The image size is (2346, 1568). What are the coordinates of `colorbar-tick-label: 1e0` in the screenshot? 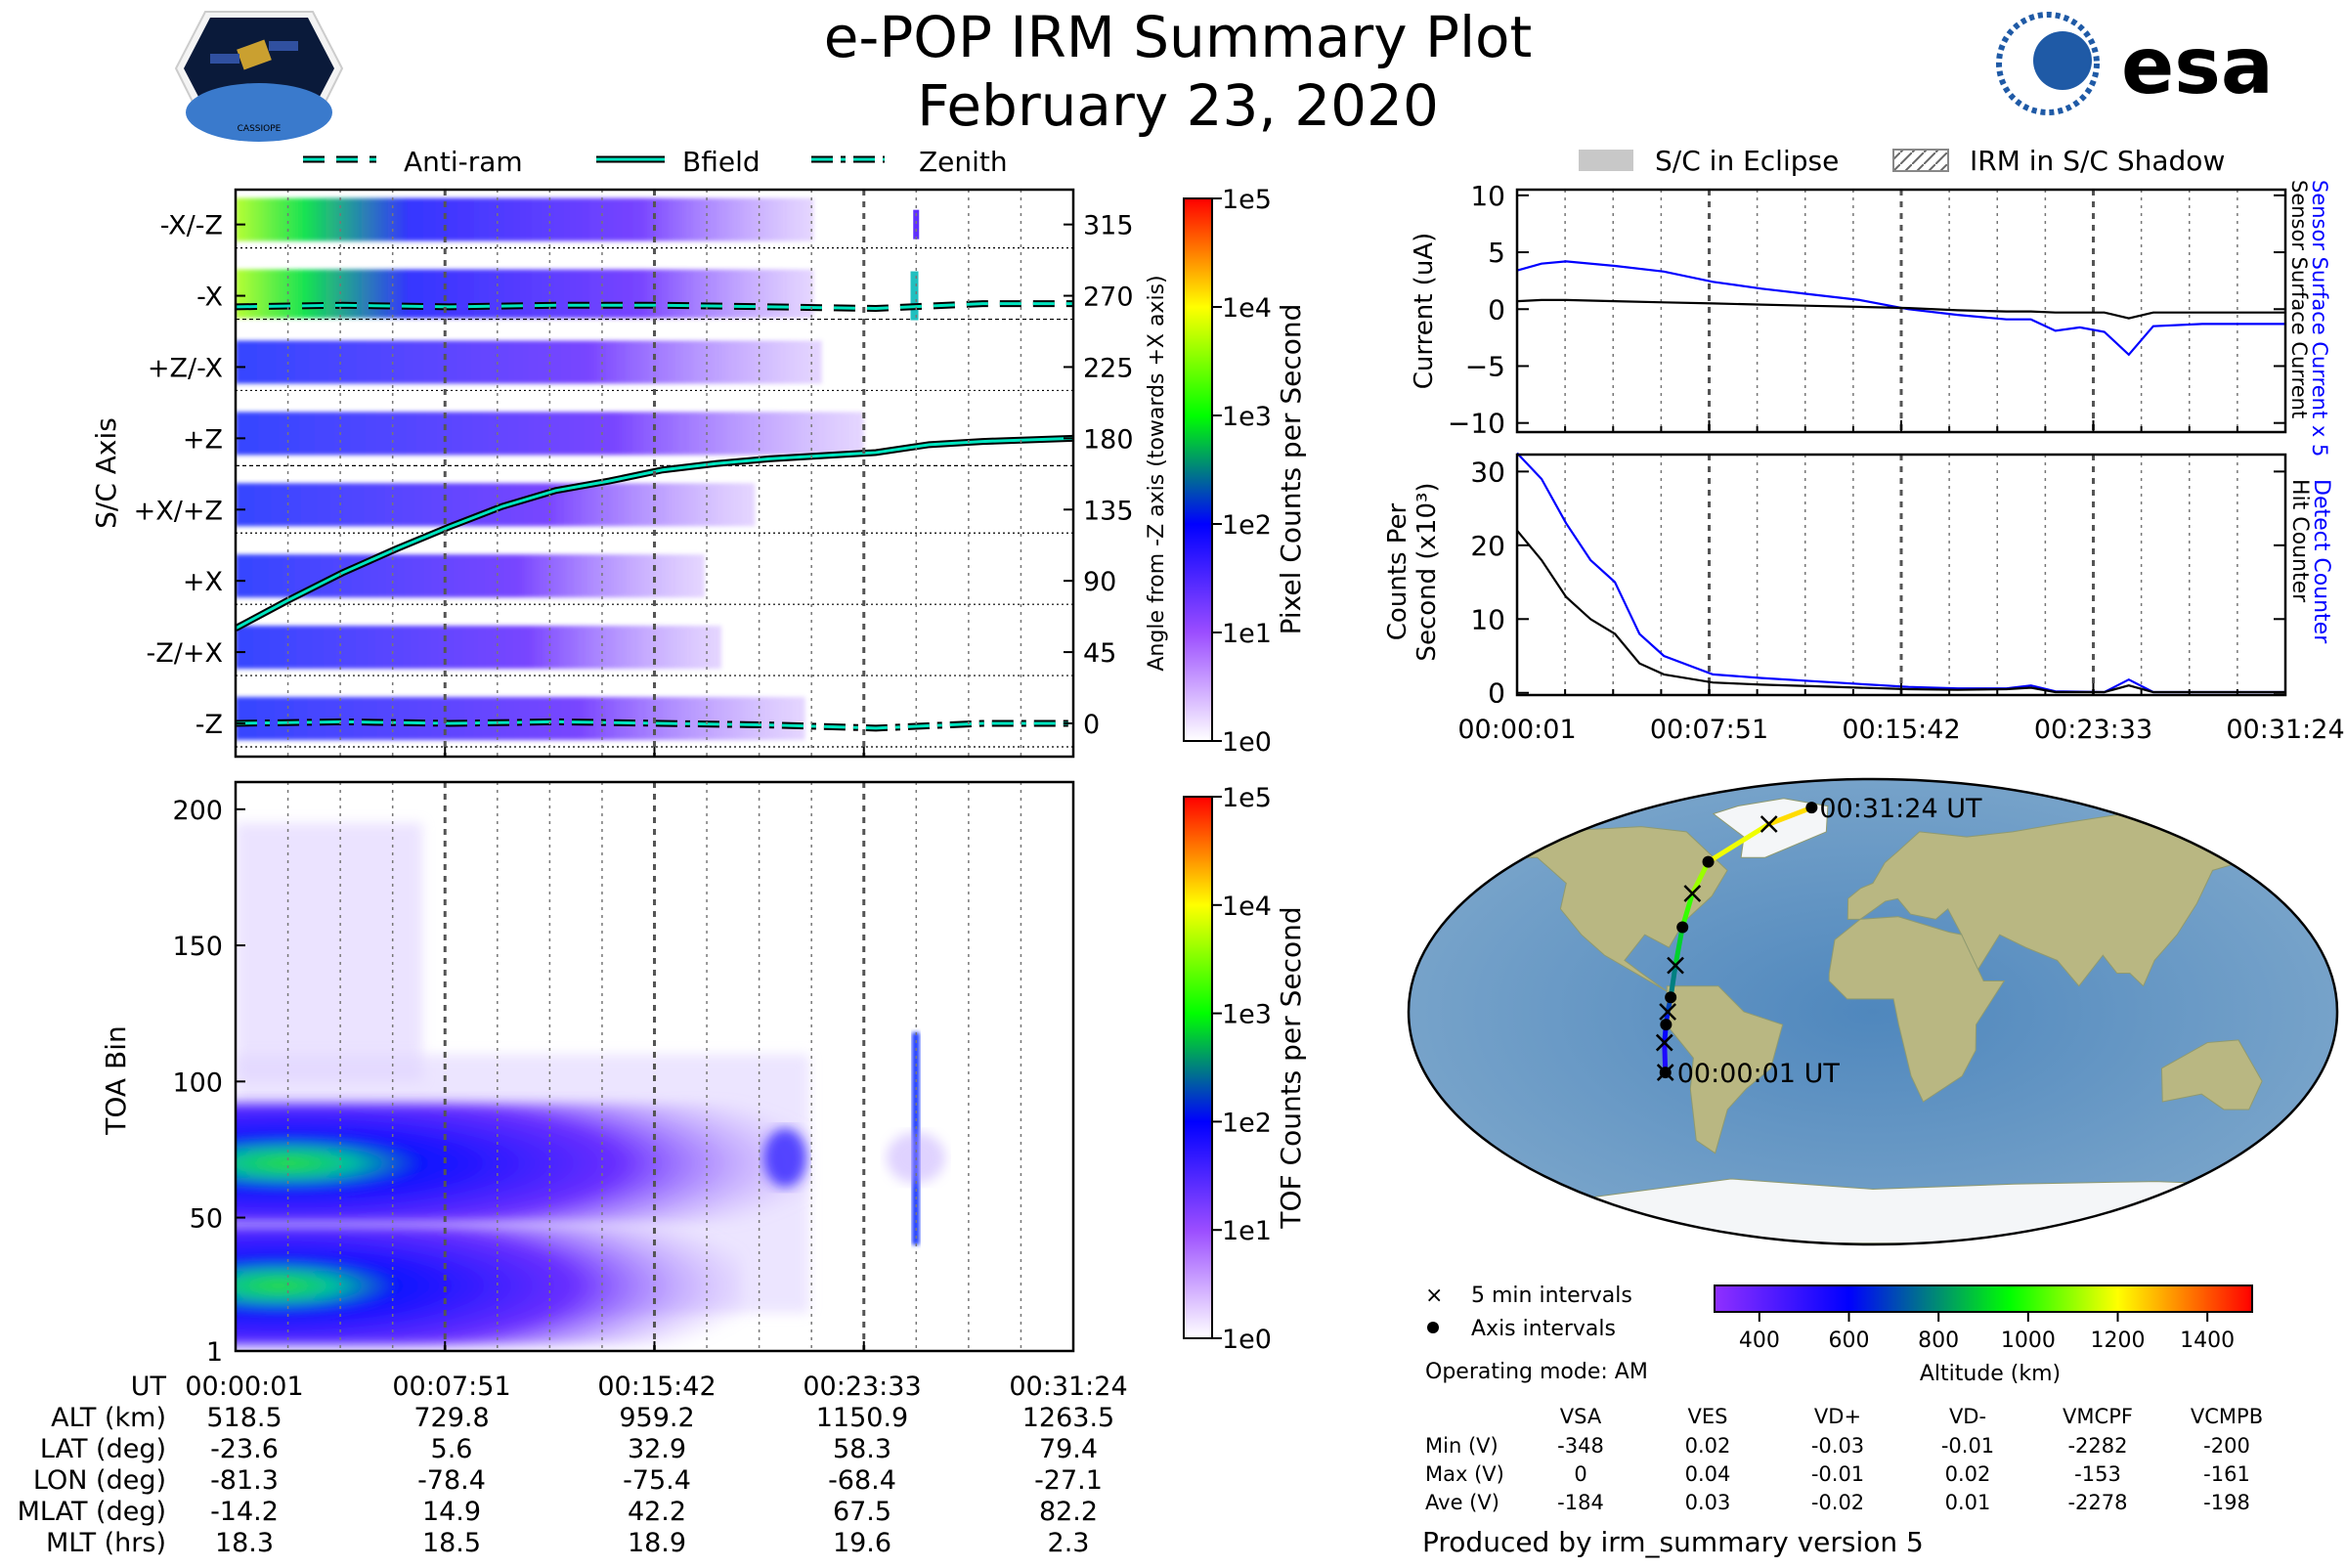 It's located at (1247, 742).